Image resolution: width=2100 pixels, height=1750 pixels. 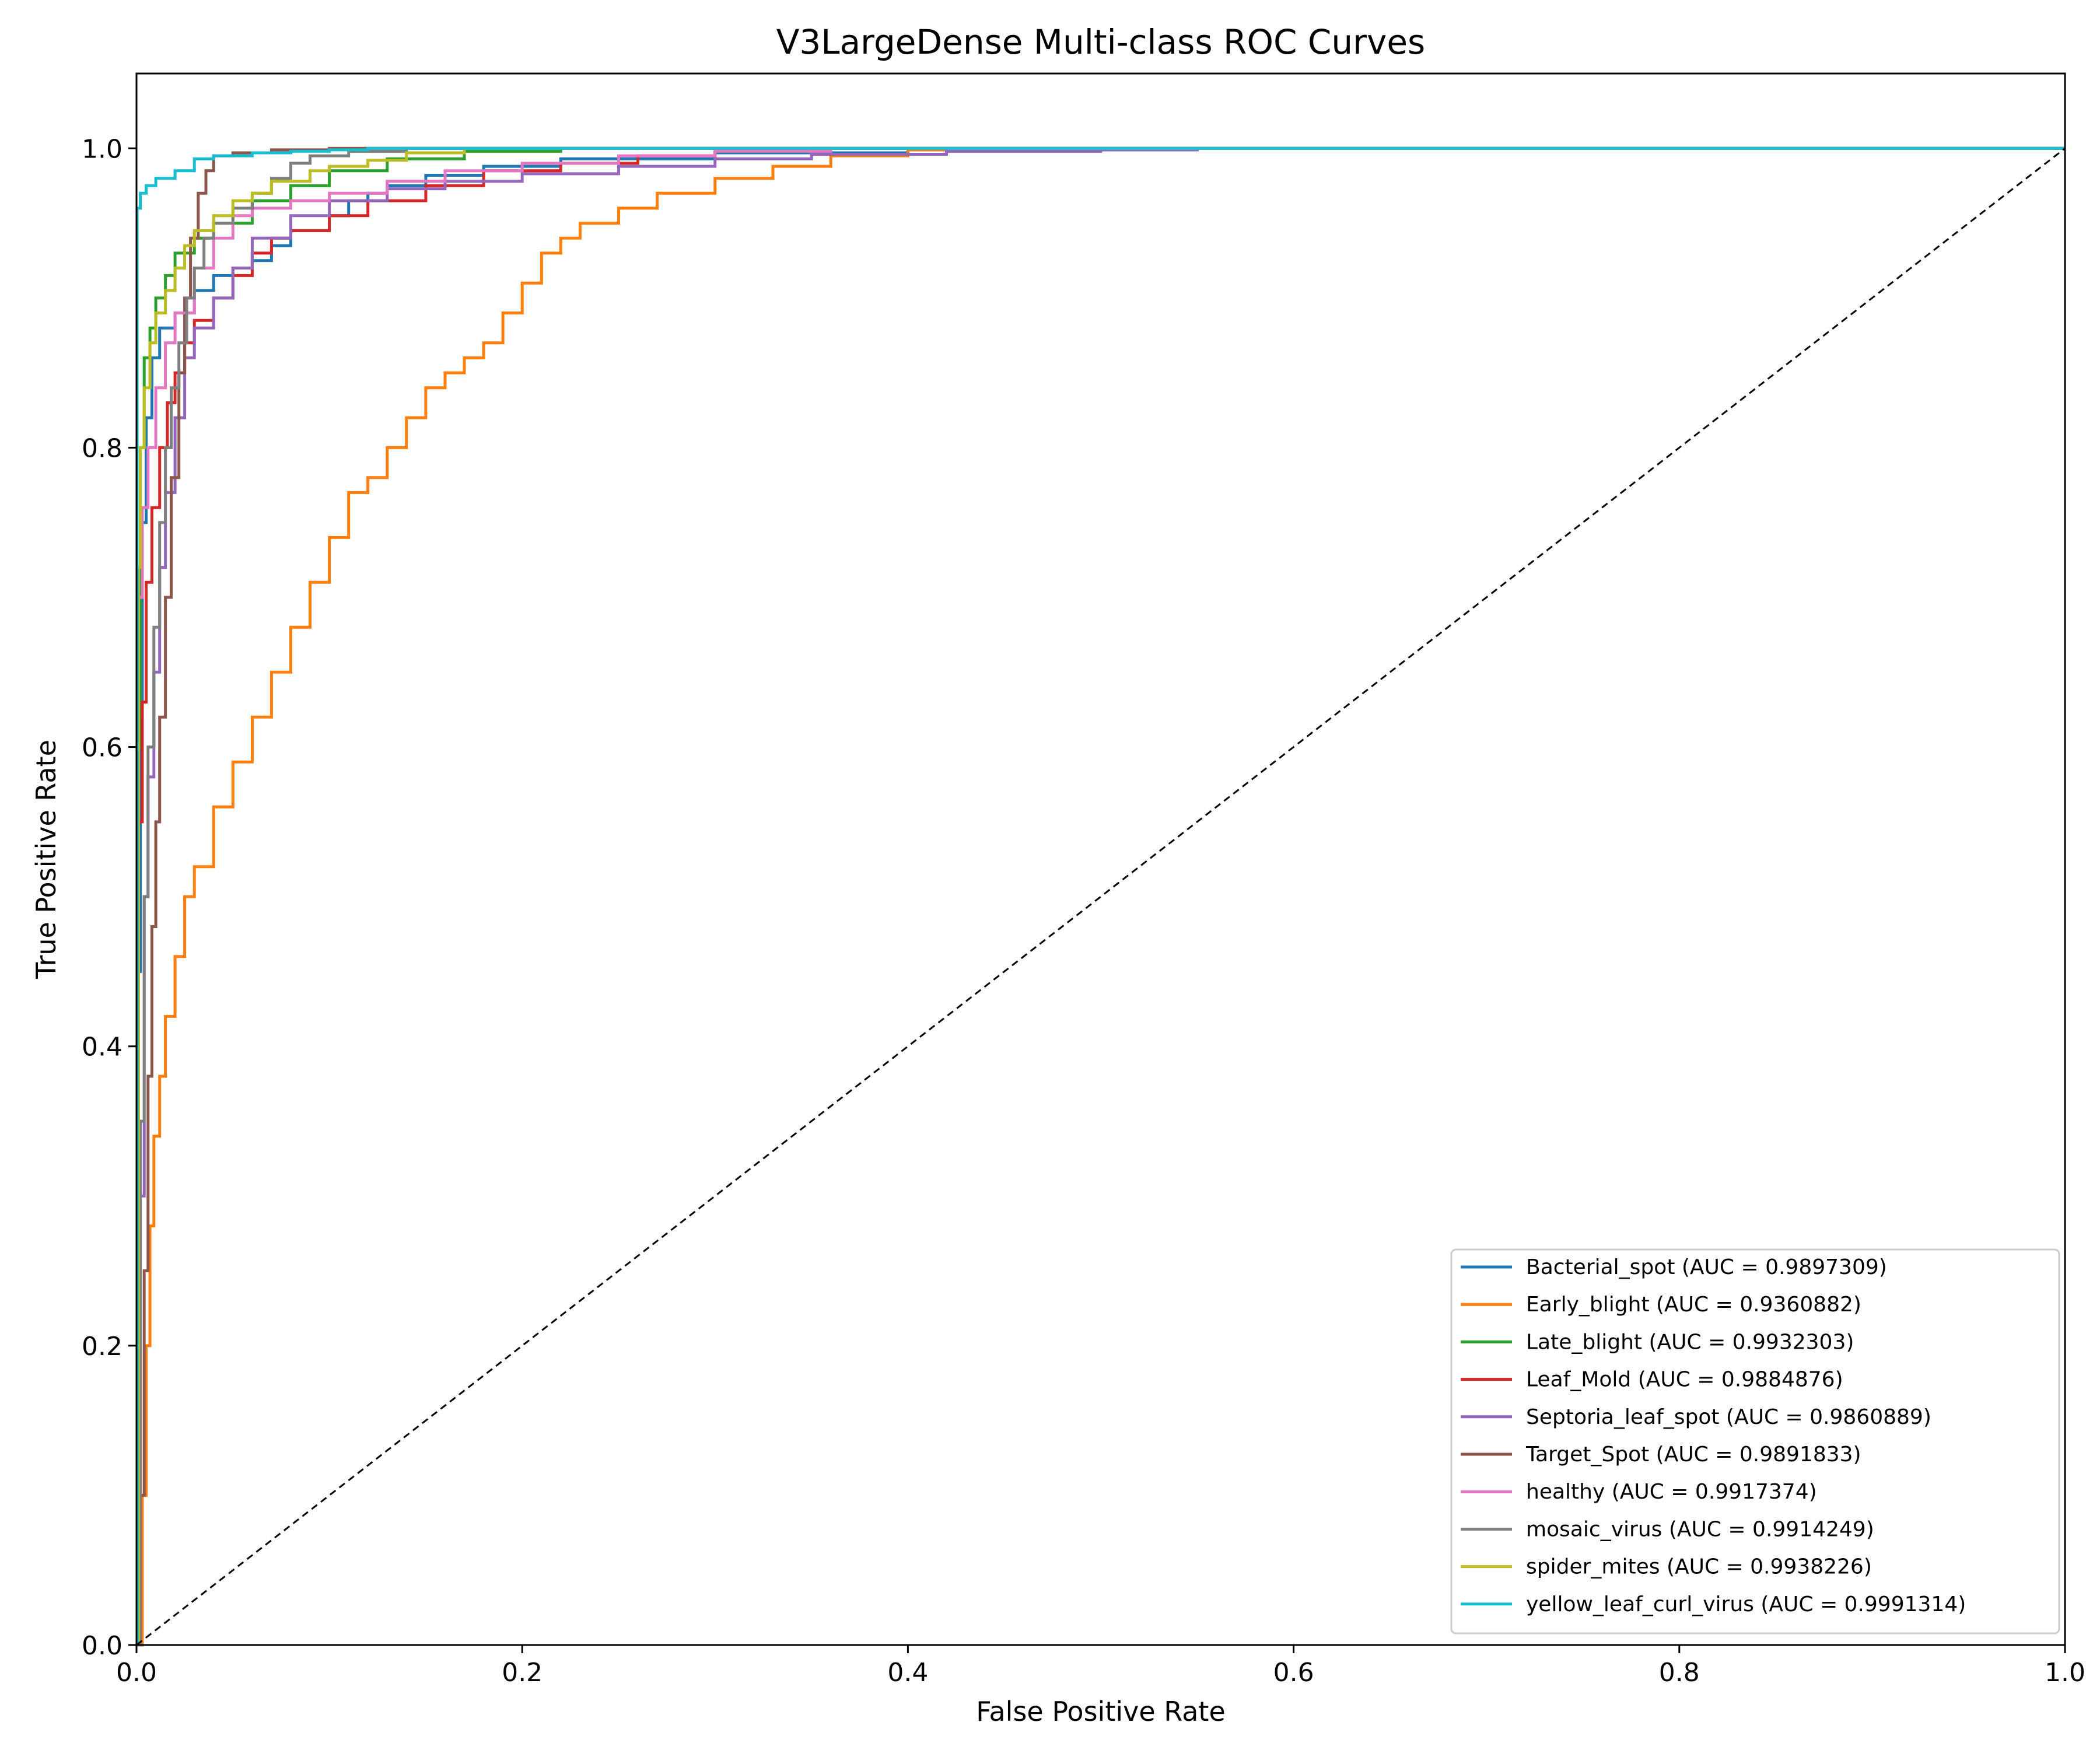 I want to click on legend-entry-label: Late_blight (AUC = 0.9932303), so click(x=1690, y=1342).